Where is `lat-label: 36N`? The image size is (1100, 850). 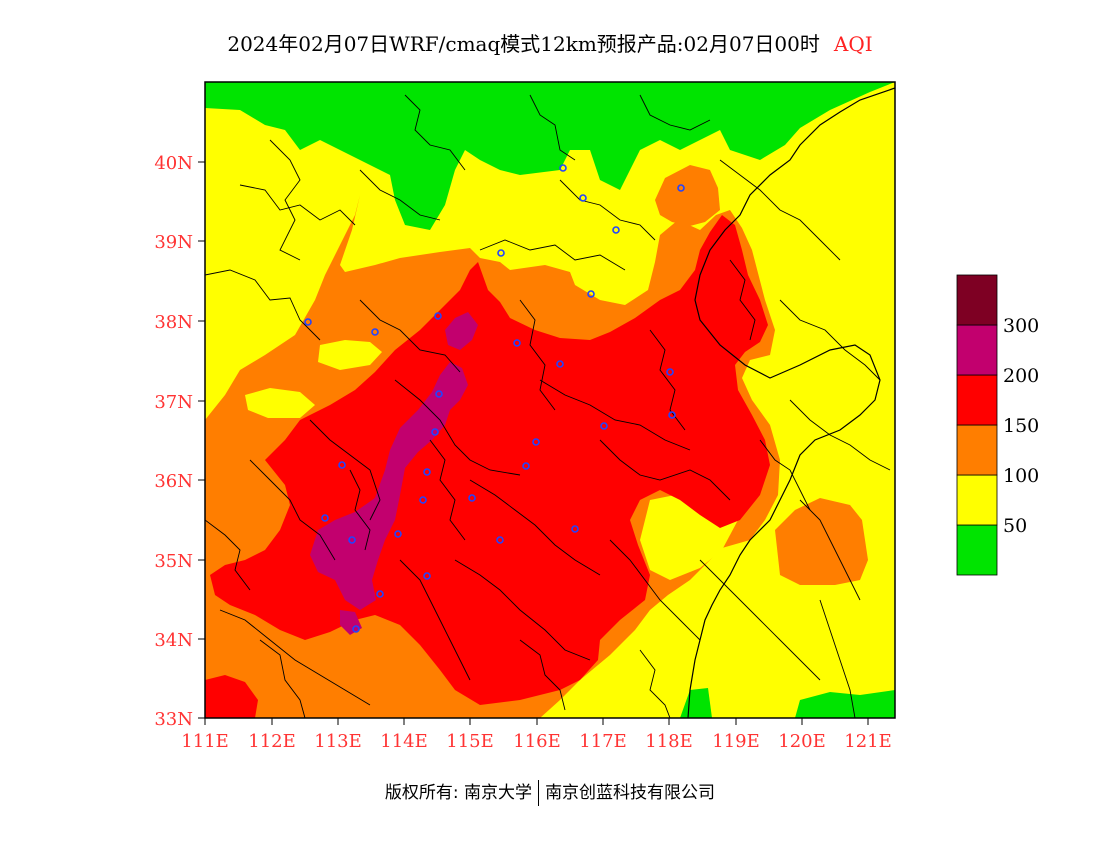 lat-label: 36N is located at coordinates (173, 481).